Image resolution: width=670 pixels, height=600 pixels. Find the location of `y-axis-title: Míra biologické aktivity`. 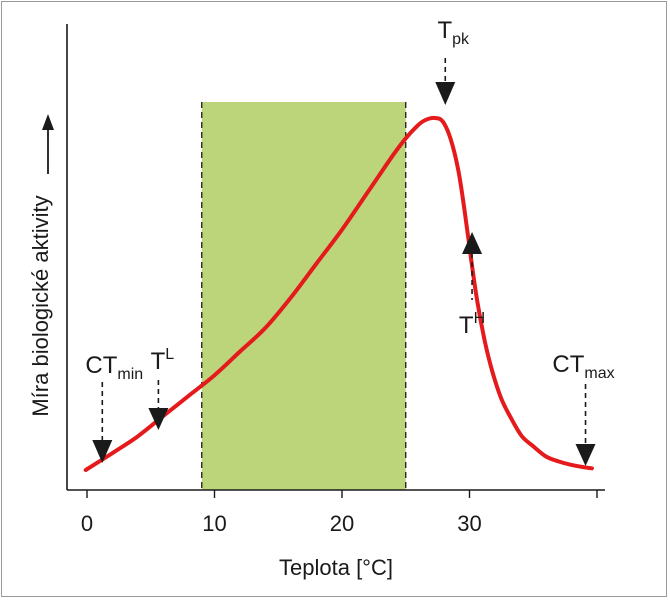

y-axis-title: Míra biologické aktivity is located at coordinates (40, 305).